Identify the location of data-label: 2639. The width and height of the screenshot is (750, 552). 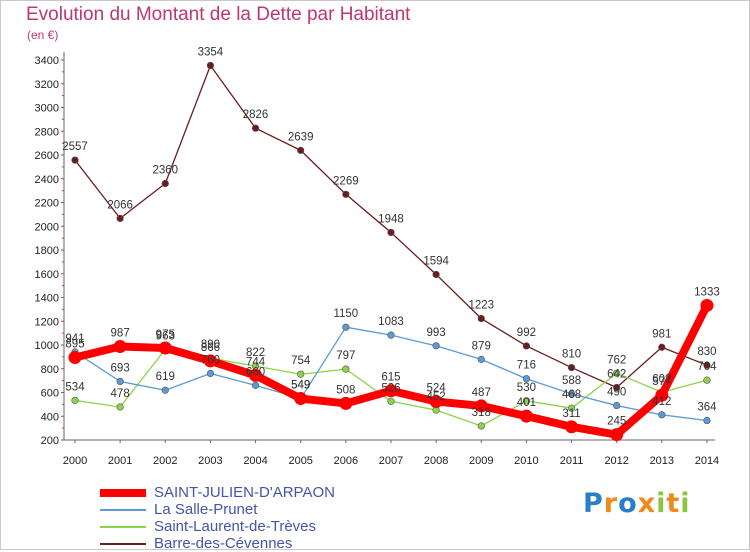
(301, 137).